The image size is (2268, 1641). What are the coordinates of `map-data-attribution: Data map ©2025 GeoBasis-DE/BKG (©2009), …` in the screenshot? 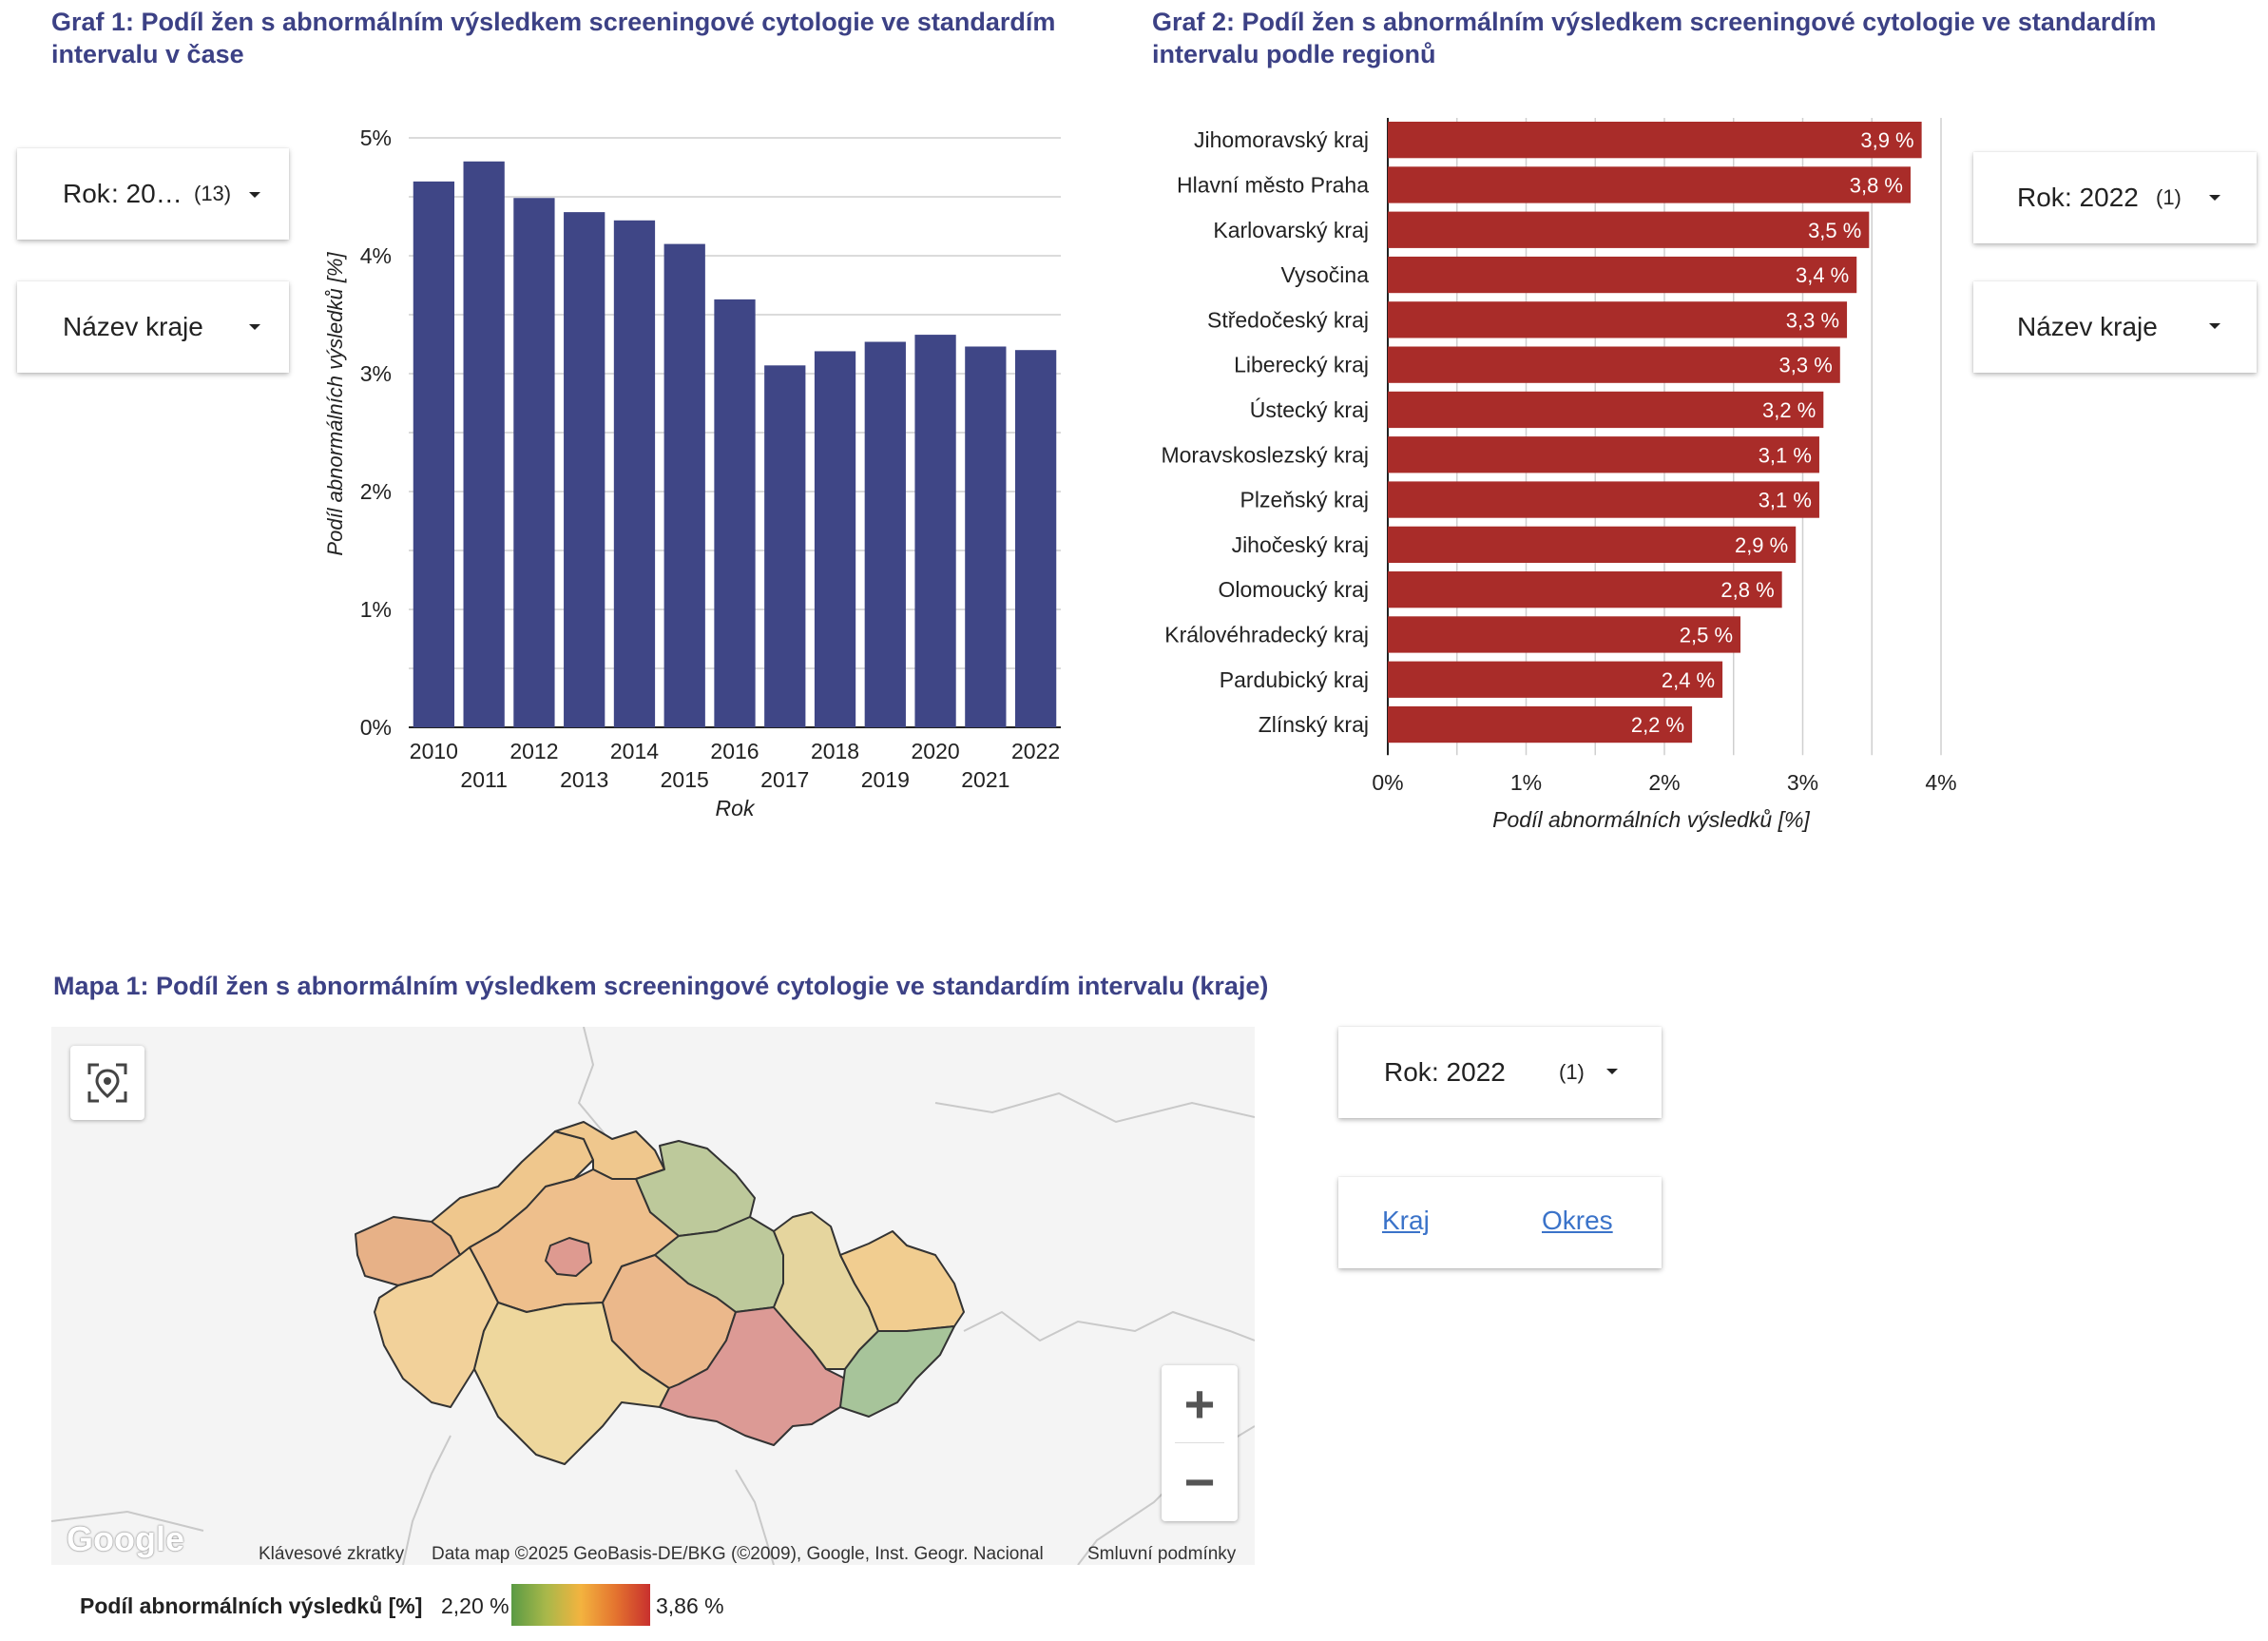 It's located at (738, 1554).